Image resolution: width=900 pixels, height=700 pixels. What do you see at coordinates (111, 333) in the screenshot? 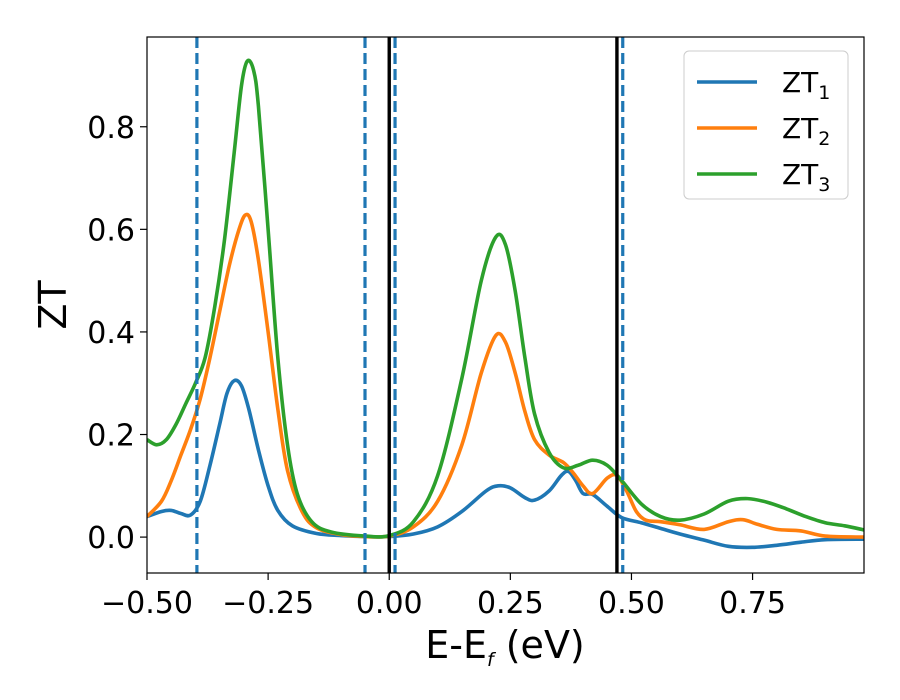
I see `y-tick-label: 0.4` at bounding box center [111, 333].